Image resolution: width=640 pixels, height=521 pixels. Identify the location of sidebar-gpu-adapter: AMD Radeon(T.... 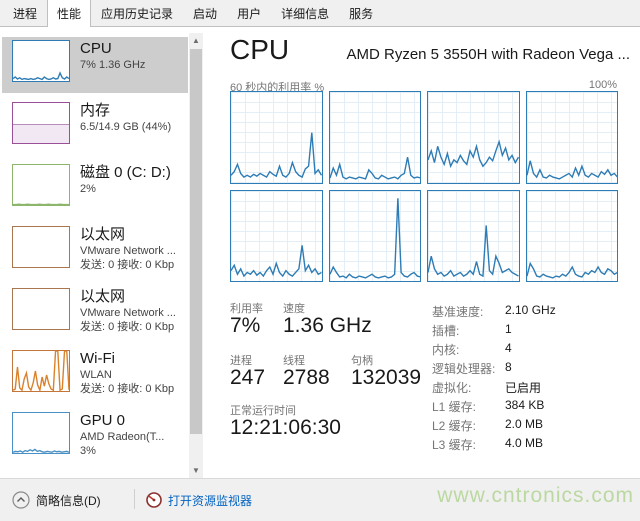
(122, 437).